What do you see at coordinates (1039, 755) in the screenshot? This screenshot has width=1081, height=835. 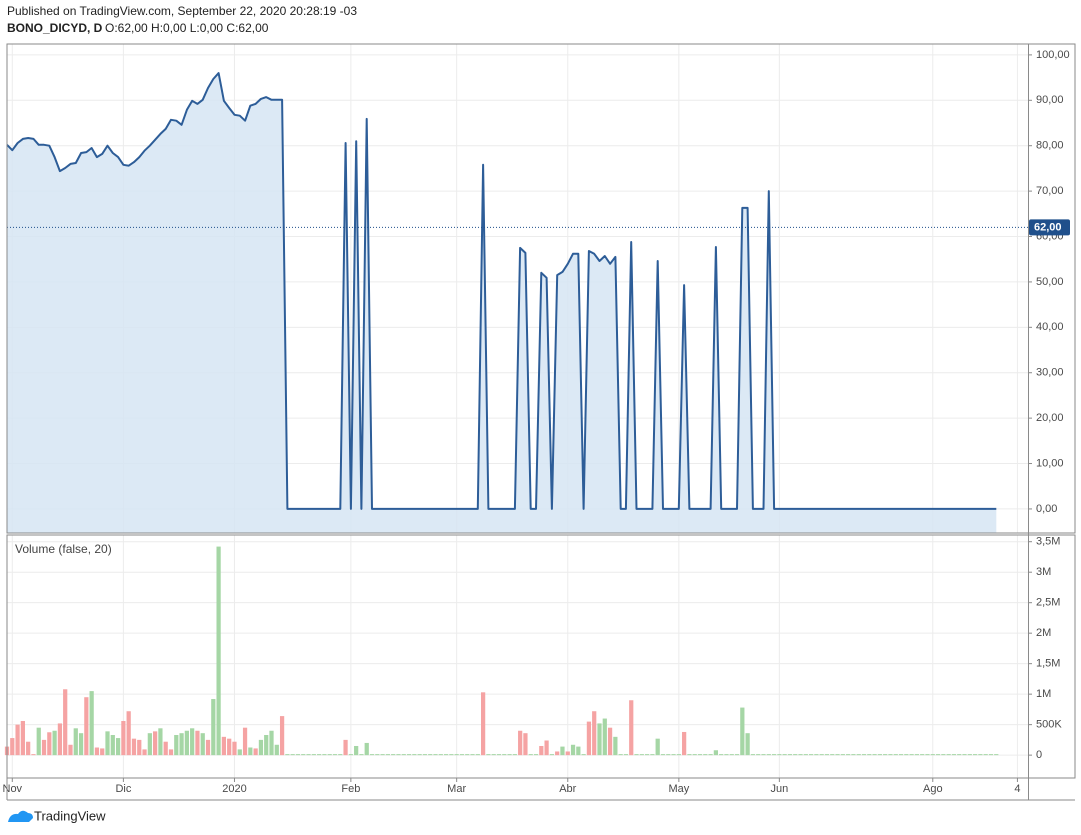 I see `y-tick-label: 0` at bounding box center [1039, 755].